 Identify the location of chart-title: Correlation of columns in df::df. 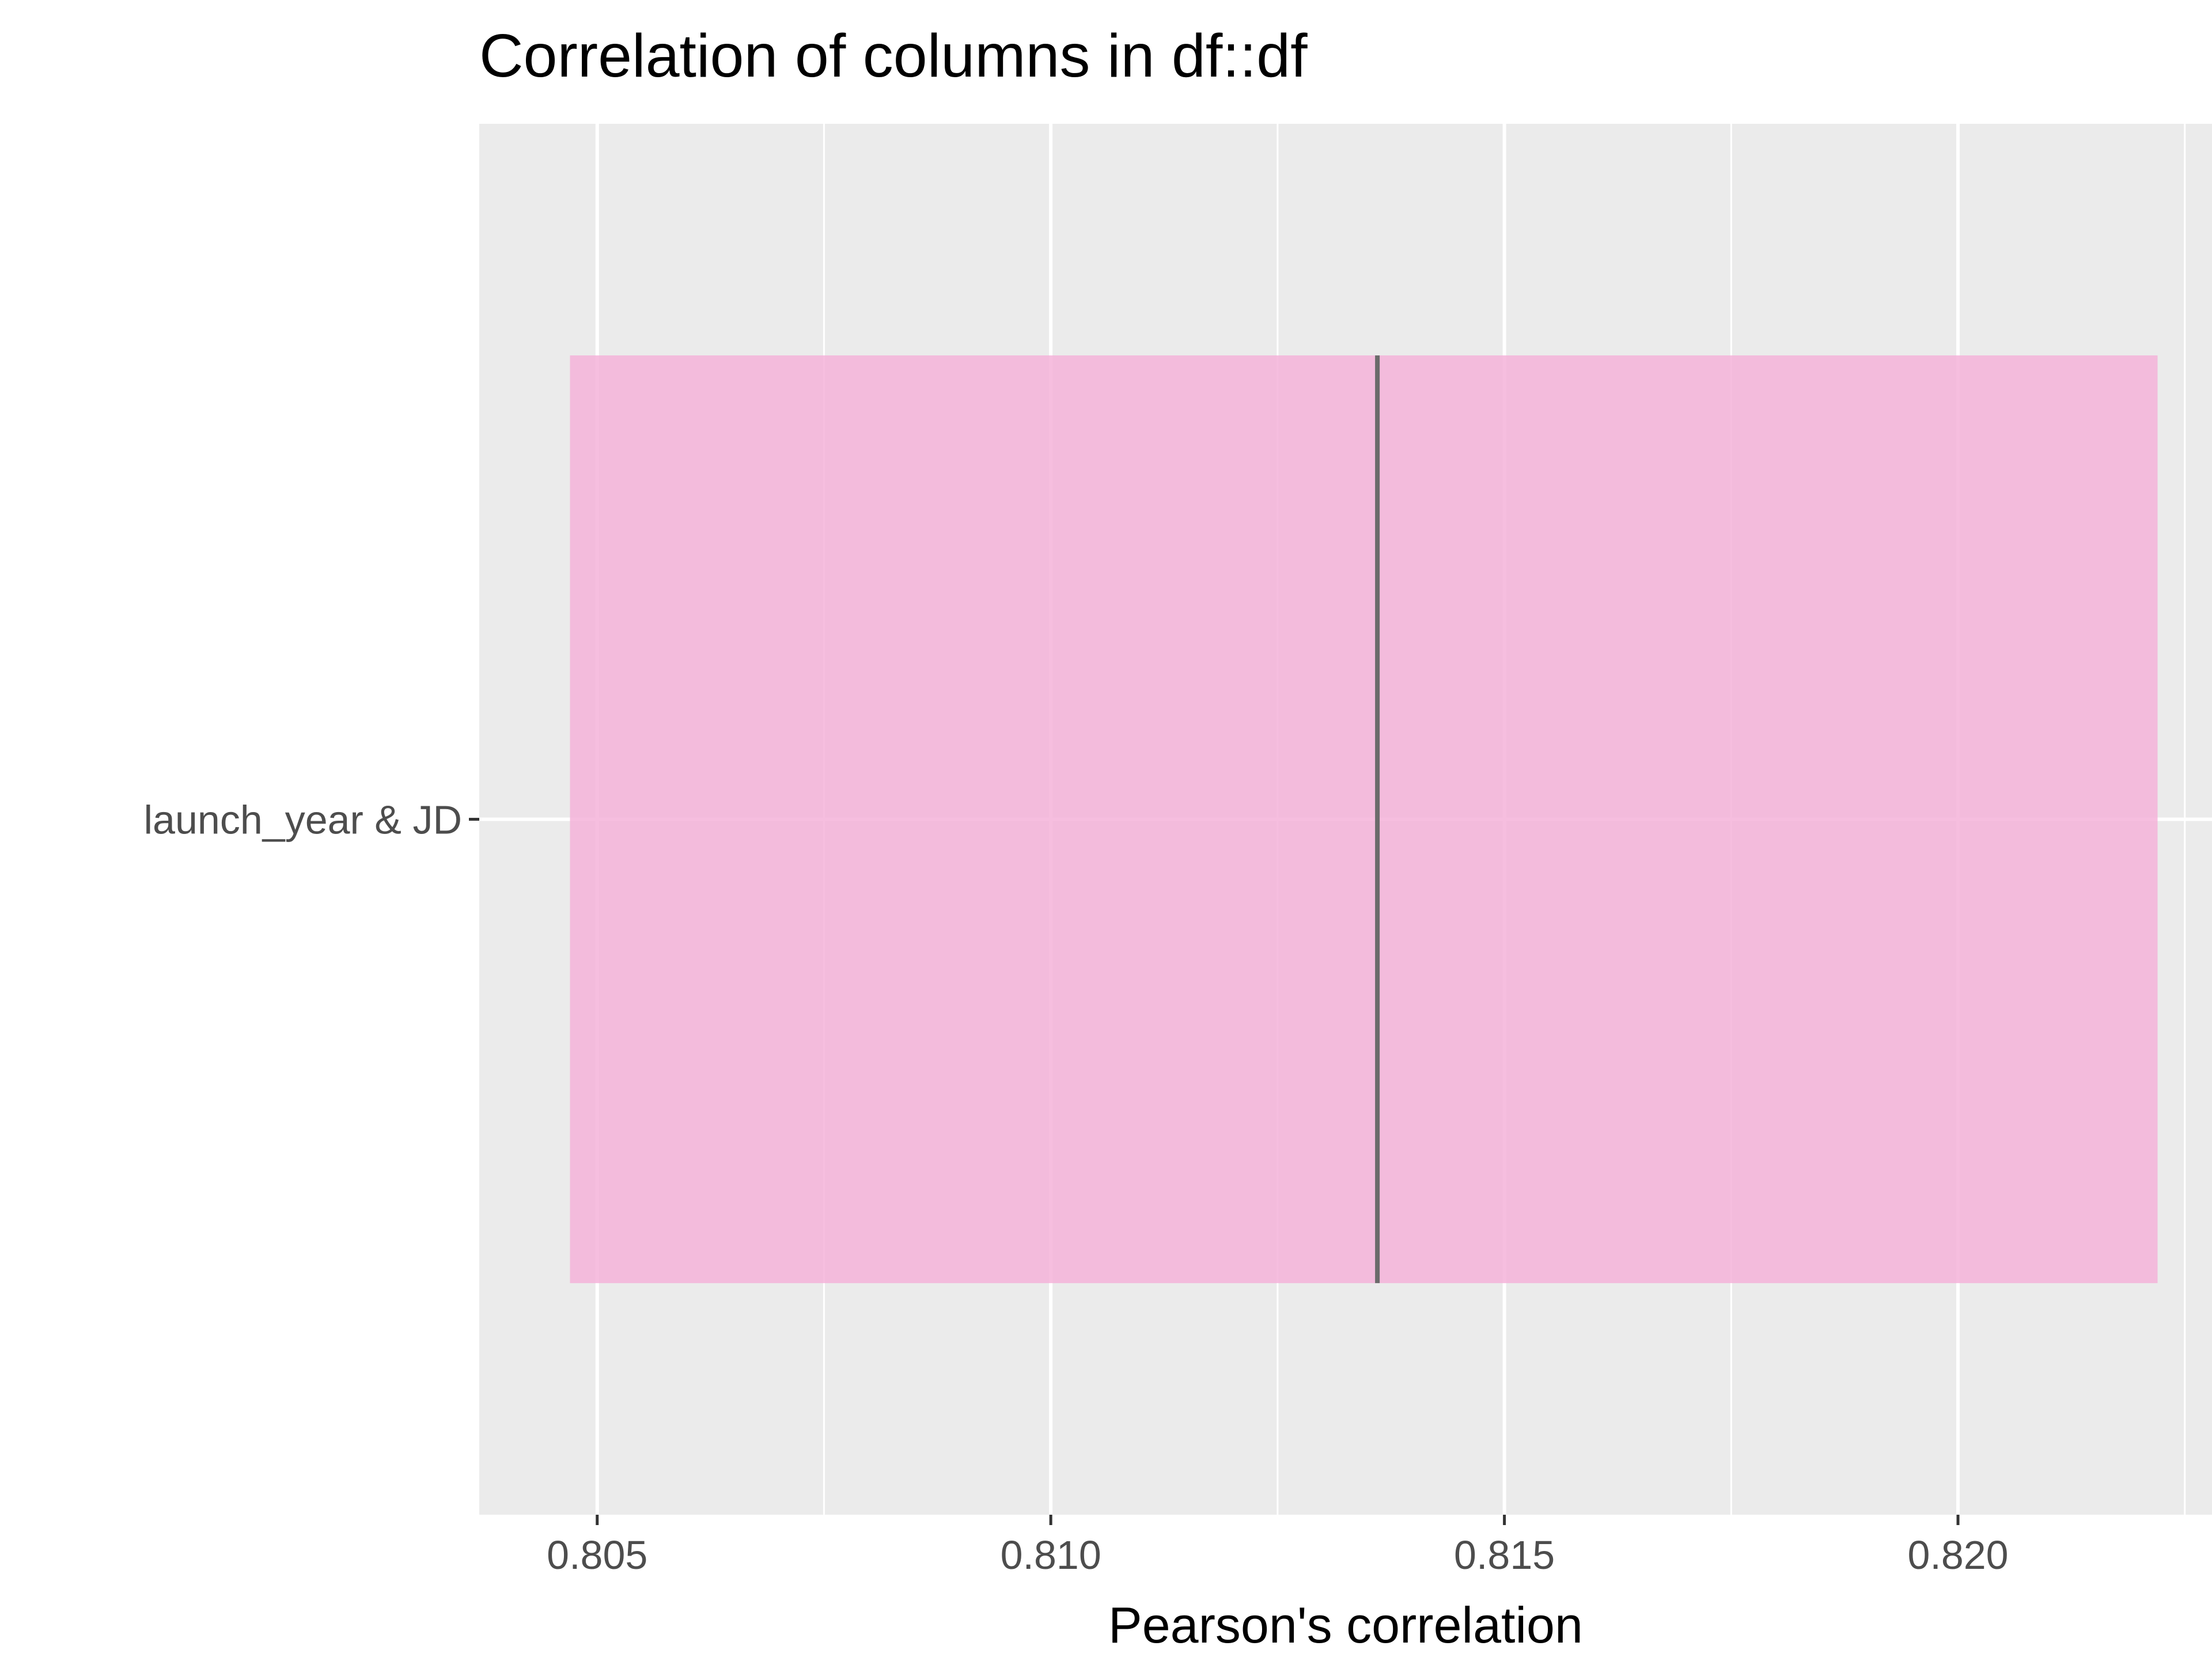
(893, 56).